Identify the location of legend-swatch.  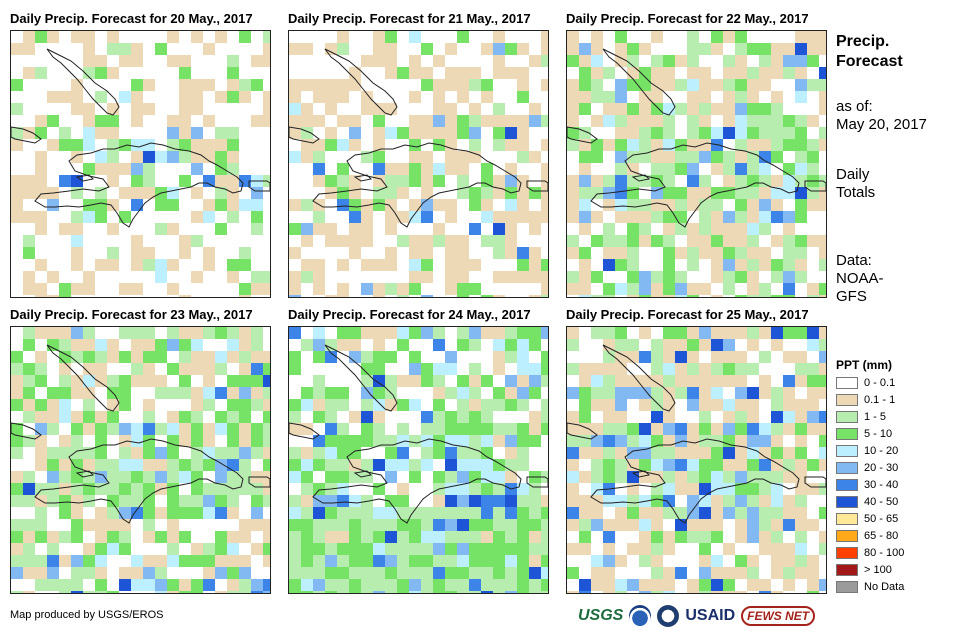
(847, 450).